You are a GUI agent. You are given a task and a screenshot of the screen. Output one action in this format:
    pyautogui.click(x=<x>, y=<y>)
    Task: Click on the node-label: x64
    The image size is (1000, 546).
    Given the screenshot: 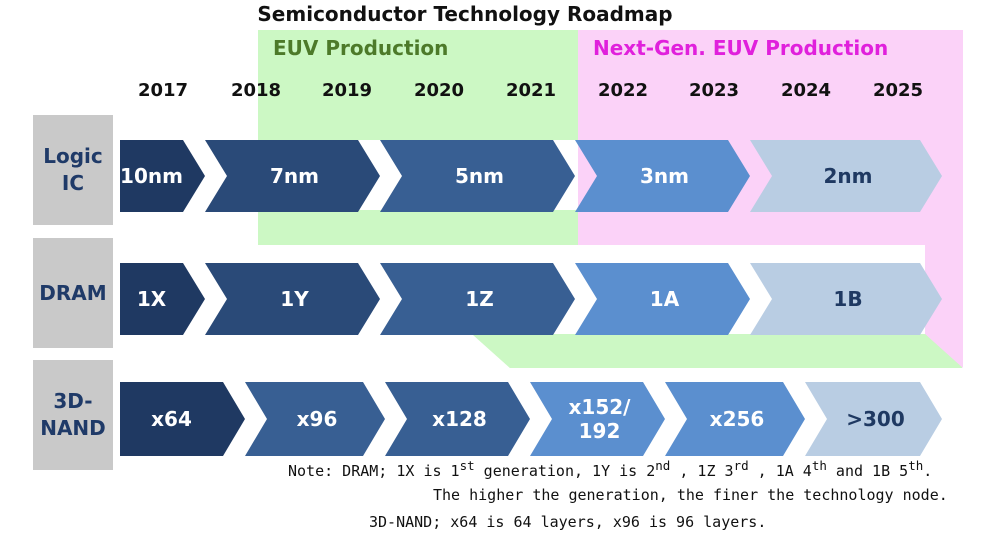 What is the action you would take?
    pyautogui.click(x=171, y=419)
    